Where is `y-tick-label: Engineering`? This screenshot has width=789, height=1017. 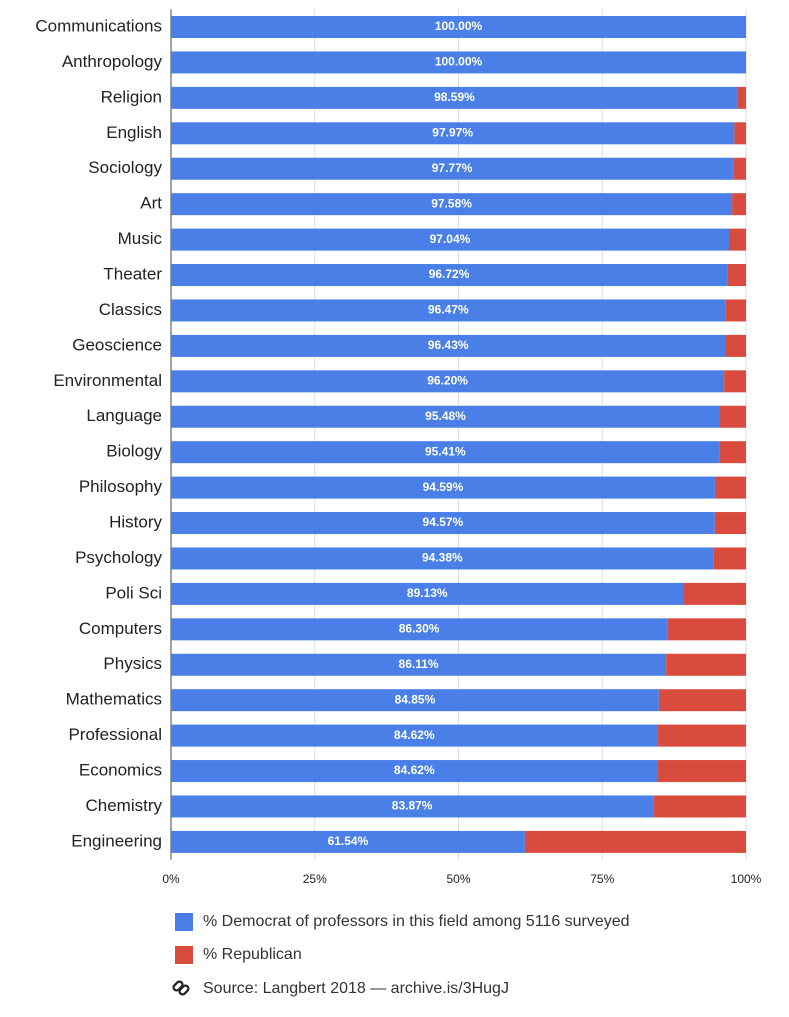 y-tick-label: Engineering is located at coordinates (116, 840).